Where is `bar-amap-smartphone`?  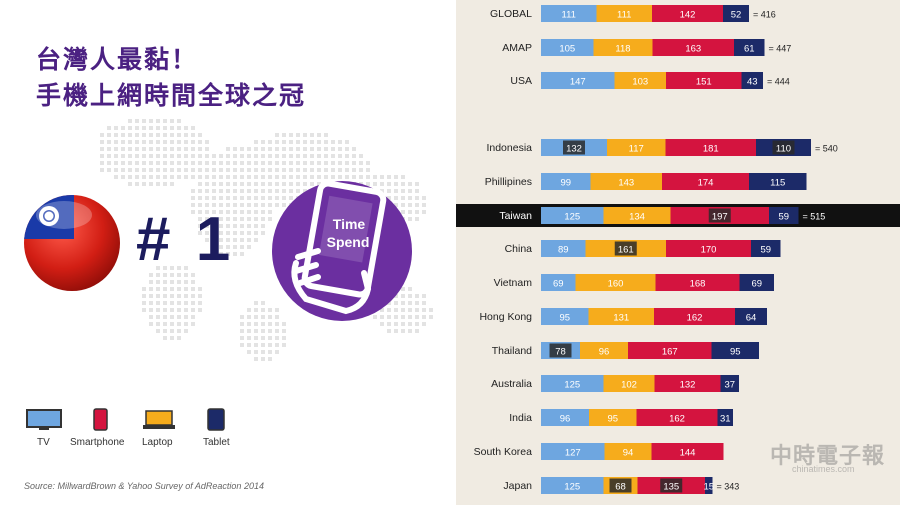
bar-amap-smartphone is located at coordinates (693, 47).